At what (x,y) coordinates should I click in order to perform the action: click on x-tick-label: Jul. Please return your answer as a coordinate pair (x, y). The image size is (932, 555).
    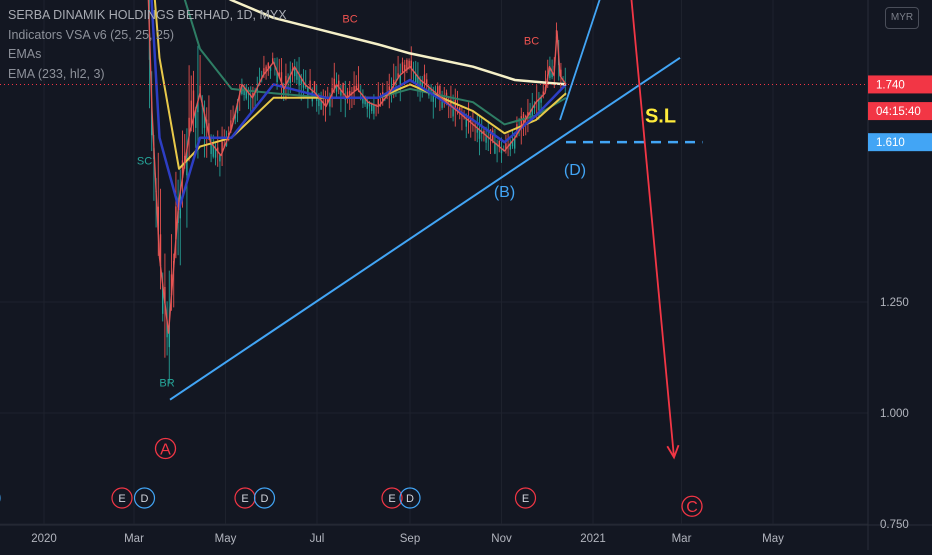
    Looking at the image, I should click on (317, 539).